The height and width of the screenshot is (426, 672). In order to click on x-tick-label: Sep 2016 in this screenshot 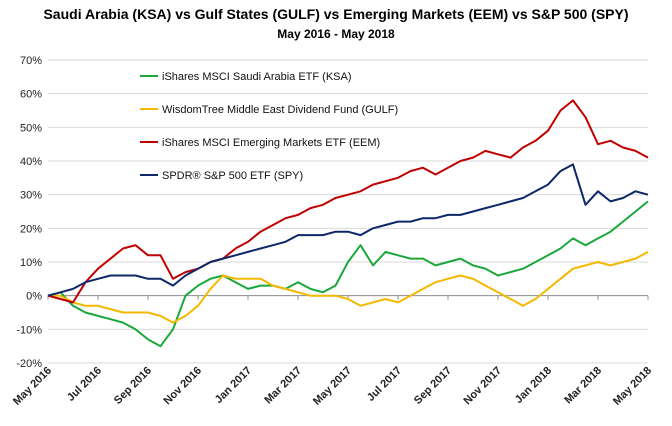, I will do `click(133, 386)`.